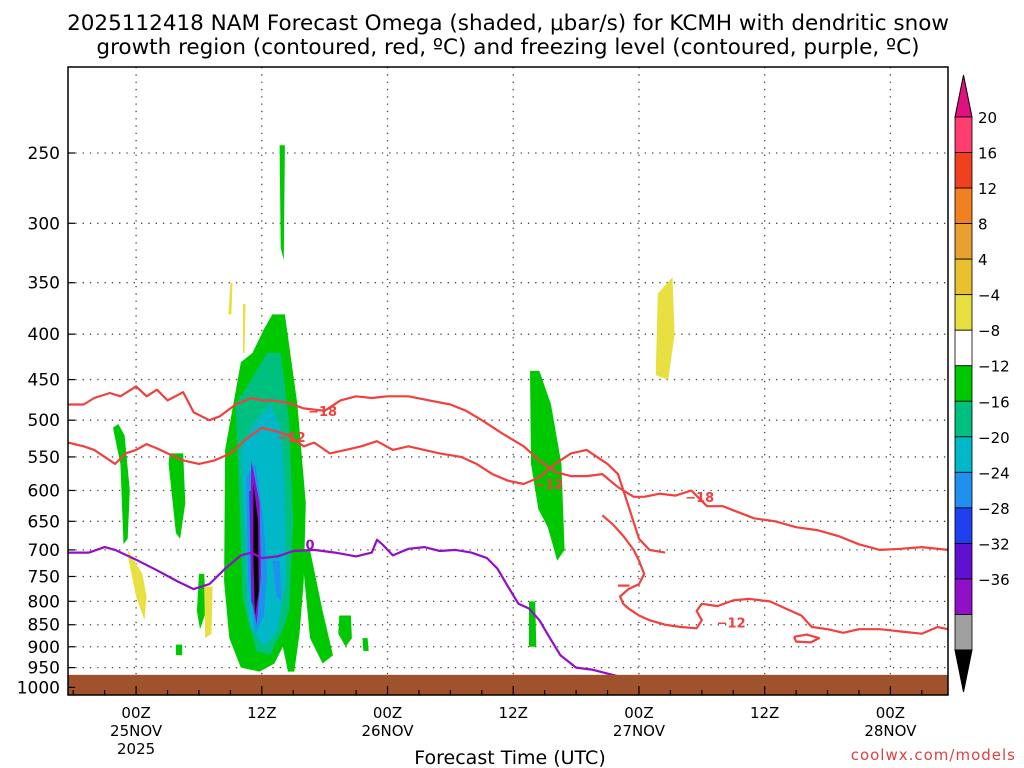  I want to click on contour-label-0: −18, so click(322, 412).